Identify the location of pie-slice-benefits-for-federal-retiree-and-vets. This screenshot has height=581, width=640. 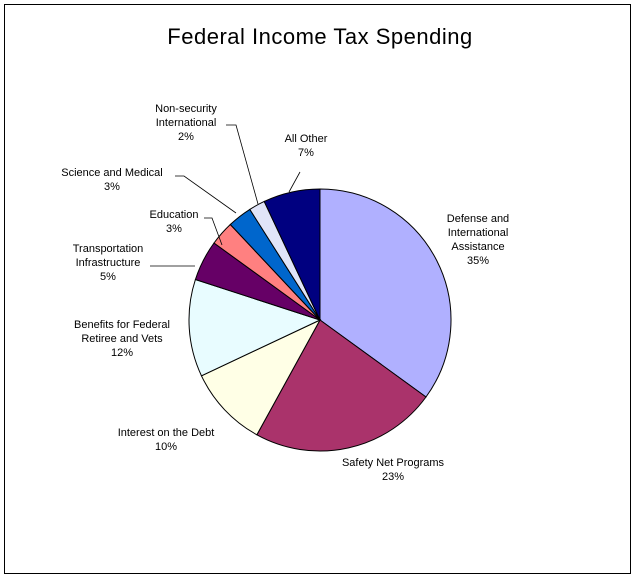
(255, 327).